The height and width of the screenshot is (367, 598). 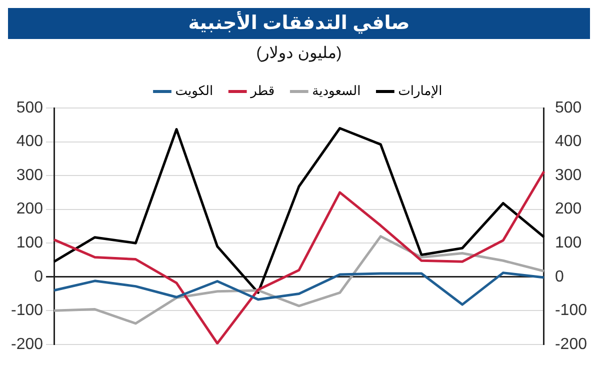 I want to click on y2-tick-label: 200, so click(x=568, y=209).